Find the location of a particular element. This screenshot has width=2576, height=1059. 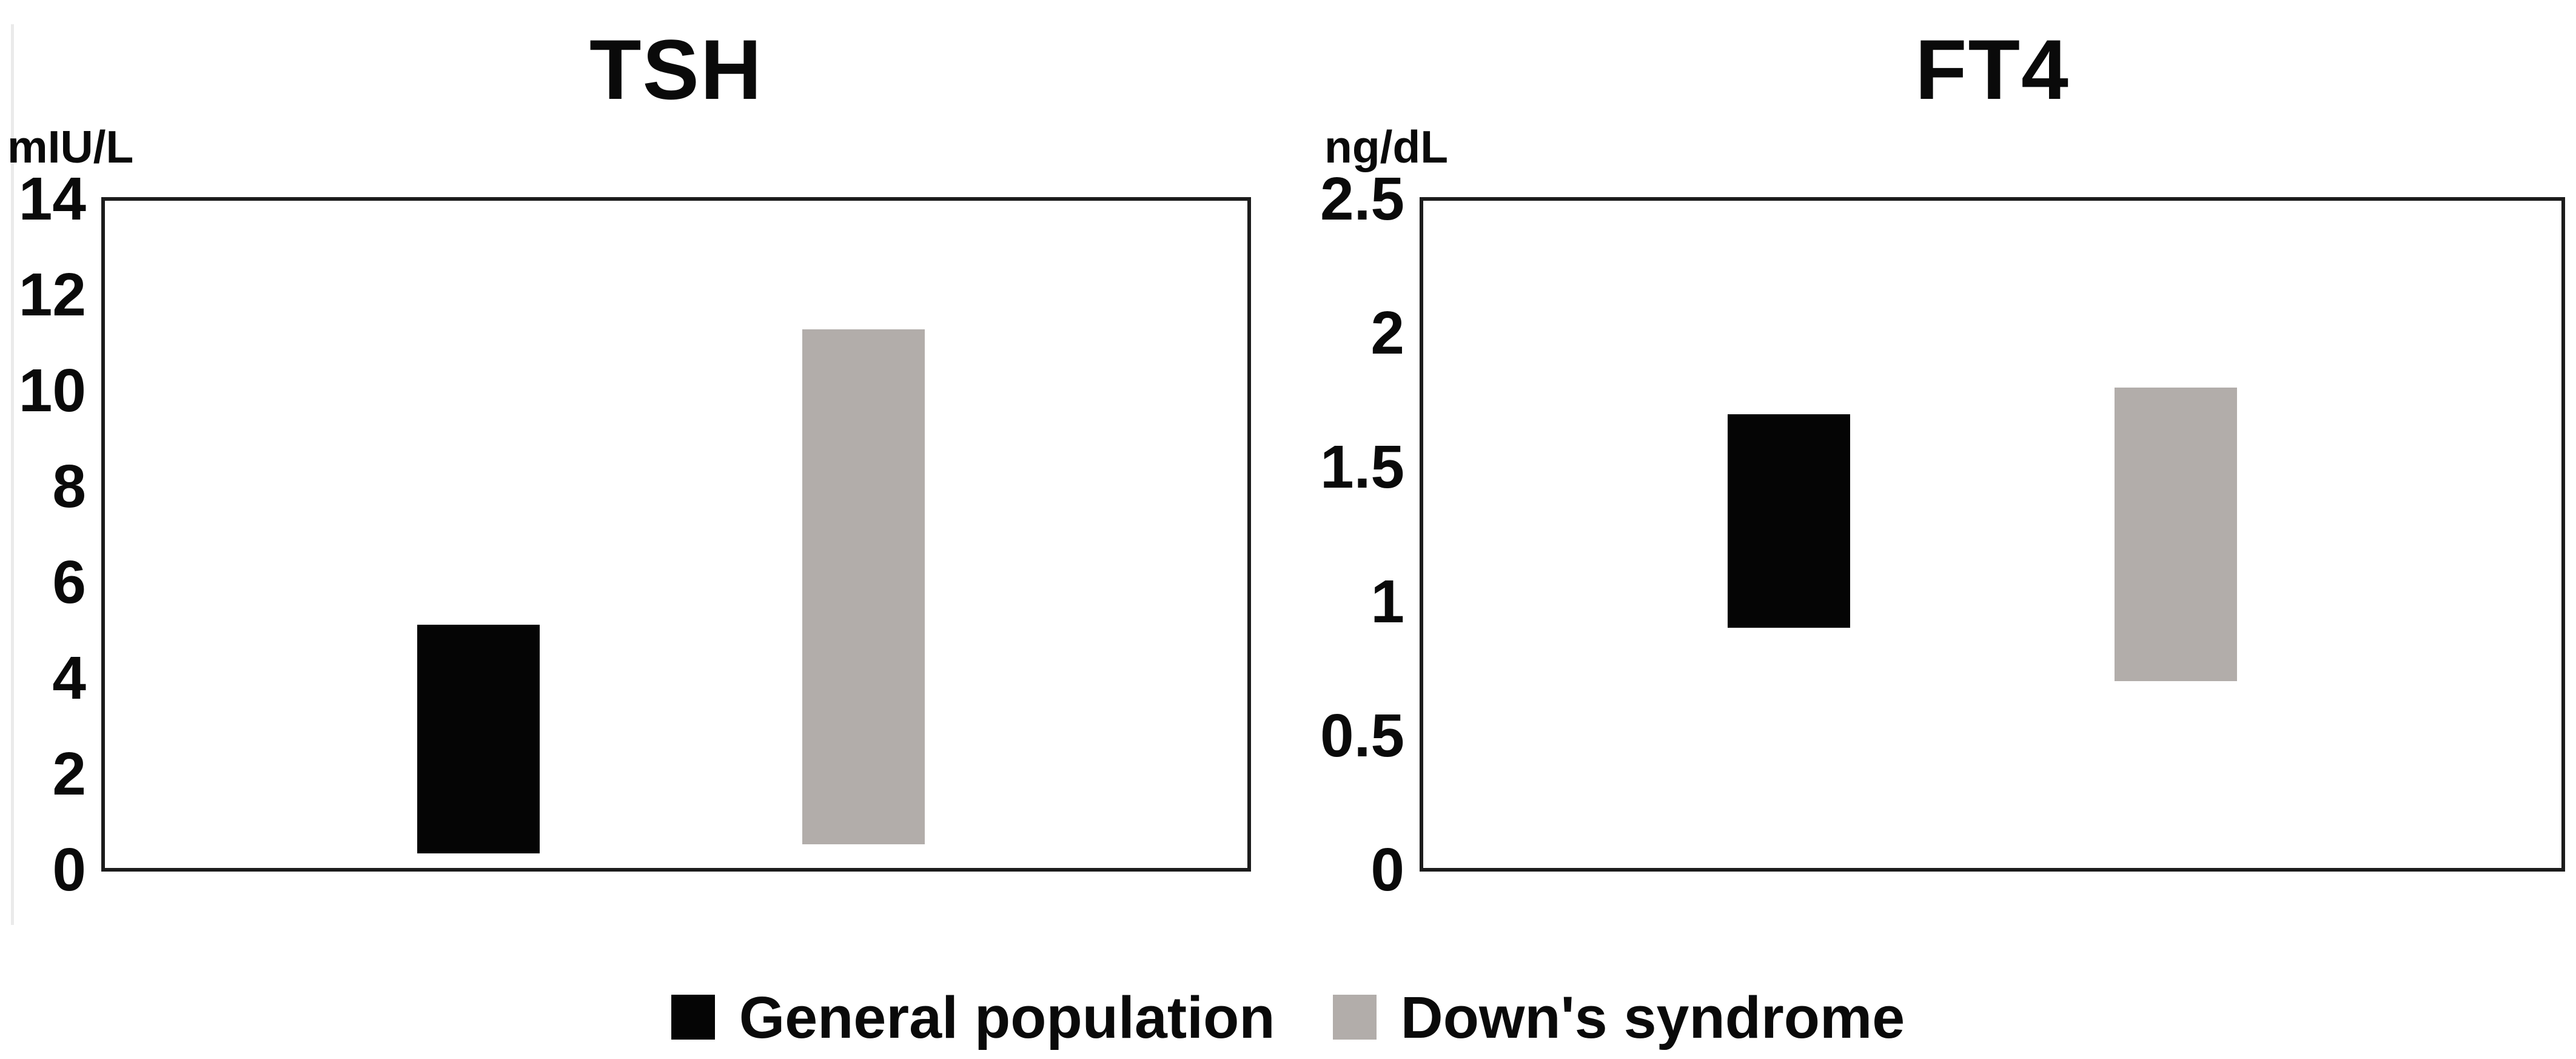

y-tick-label: 1.5 is located at coordinates (1362, 467).